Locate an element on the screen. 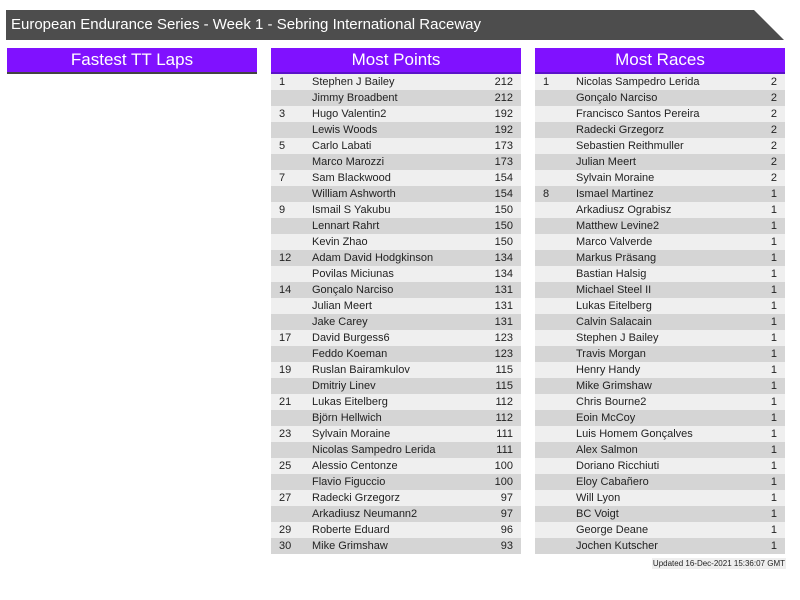 The width and height of the screenshot is (800, 600). driver-name: Luis Homem Gonçalves is located at coordinates (634, 434).